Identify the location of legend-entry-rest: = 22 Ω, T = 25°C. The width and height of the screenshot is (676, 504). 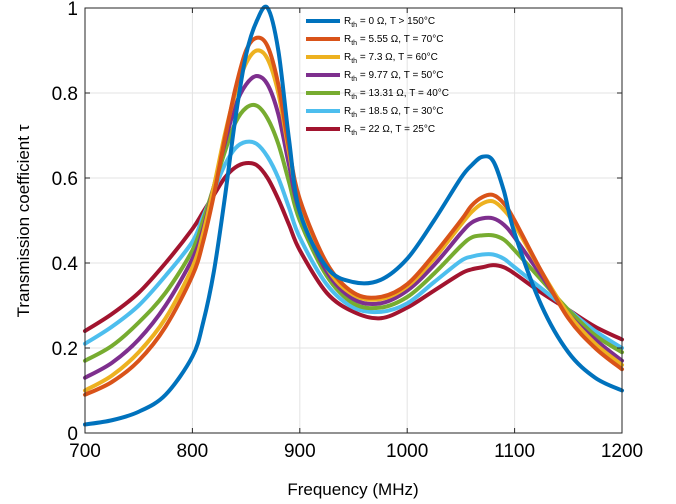
(396, 129).